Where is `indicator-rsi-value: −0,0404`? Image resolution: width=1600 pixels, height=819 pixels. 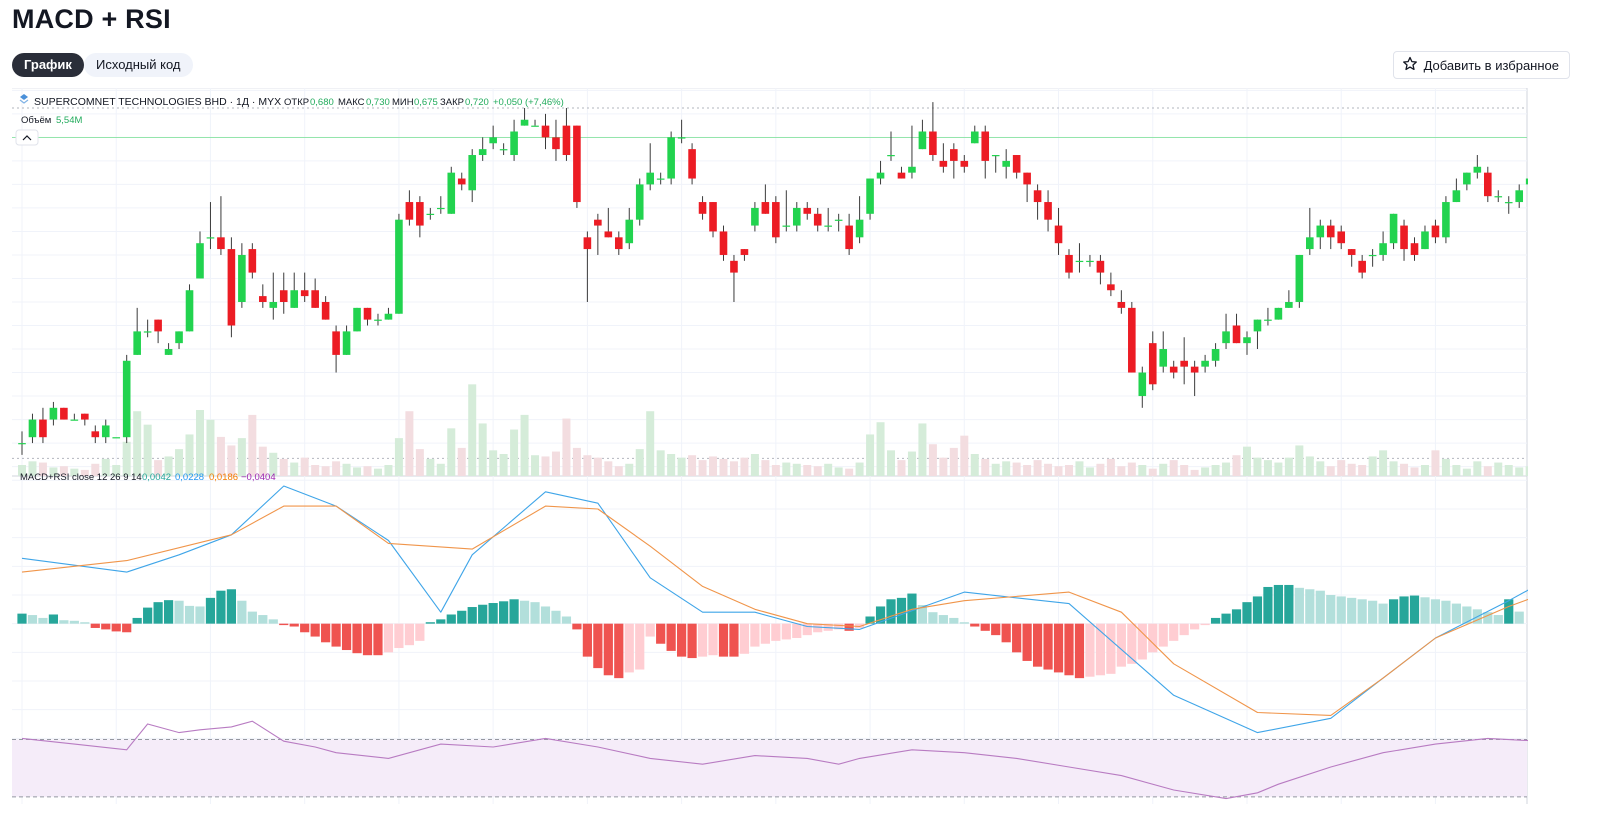 indicator-rsi-value: −0,0404 is located at coordinates (258, 477).